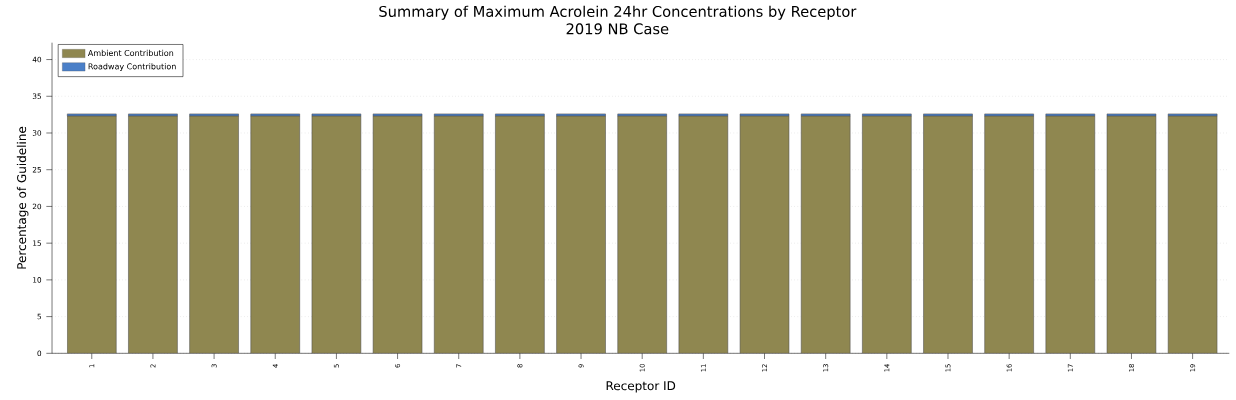  Describe the element at coordinates (617, 29) in the screenshot. I see `chart-subtitle: 2019 NB Case` at that location.